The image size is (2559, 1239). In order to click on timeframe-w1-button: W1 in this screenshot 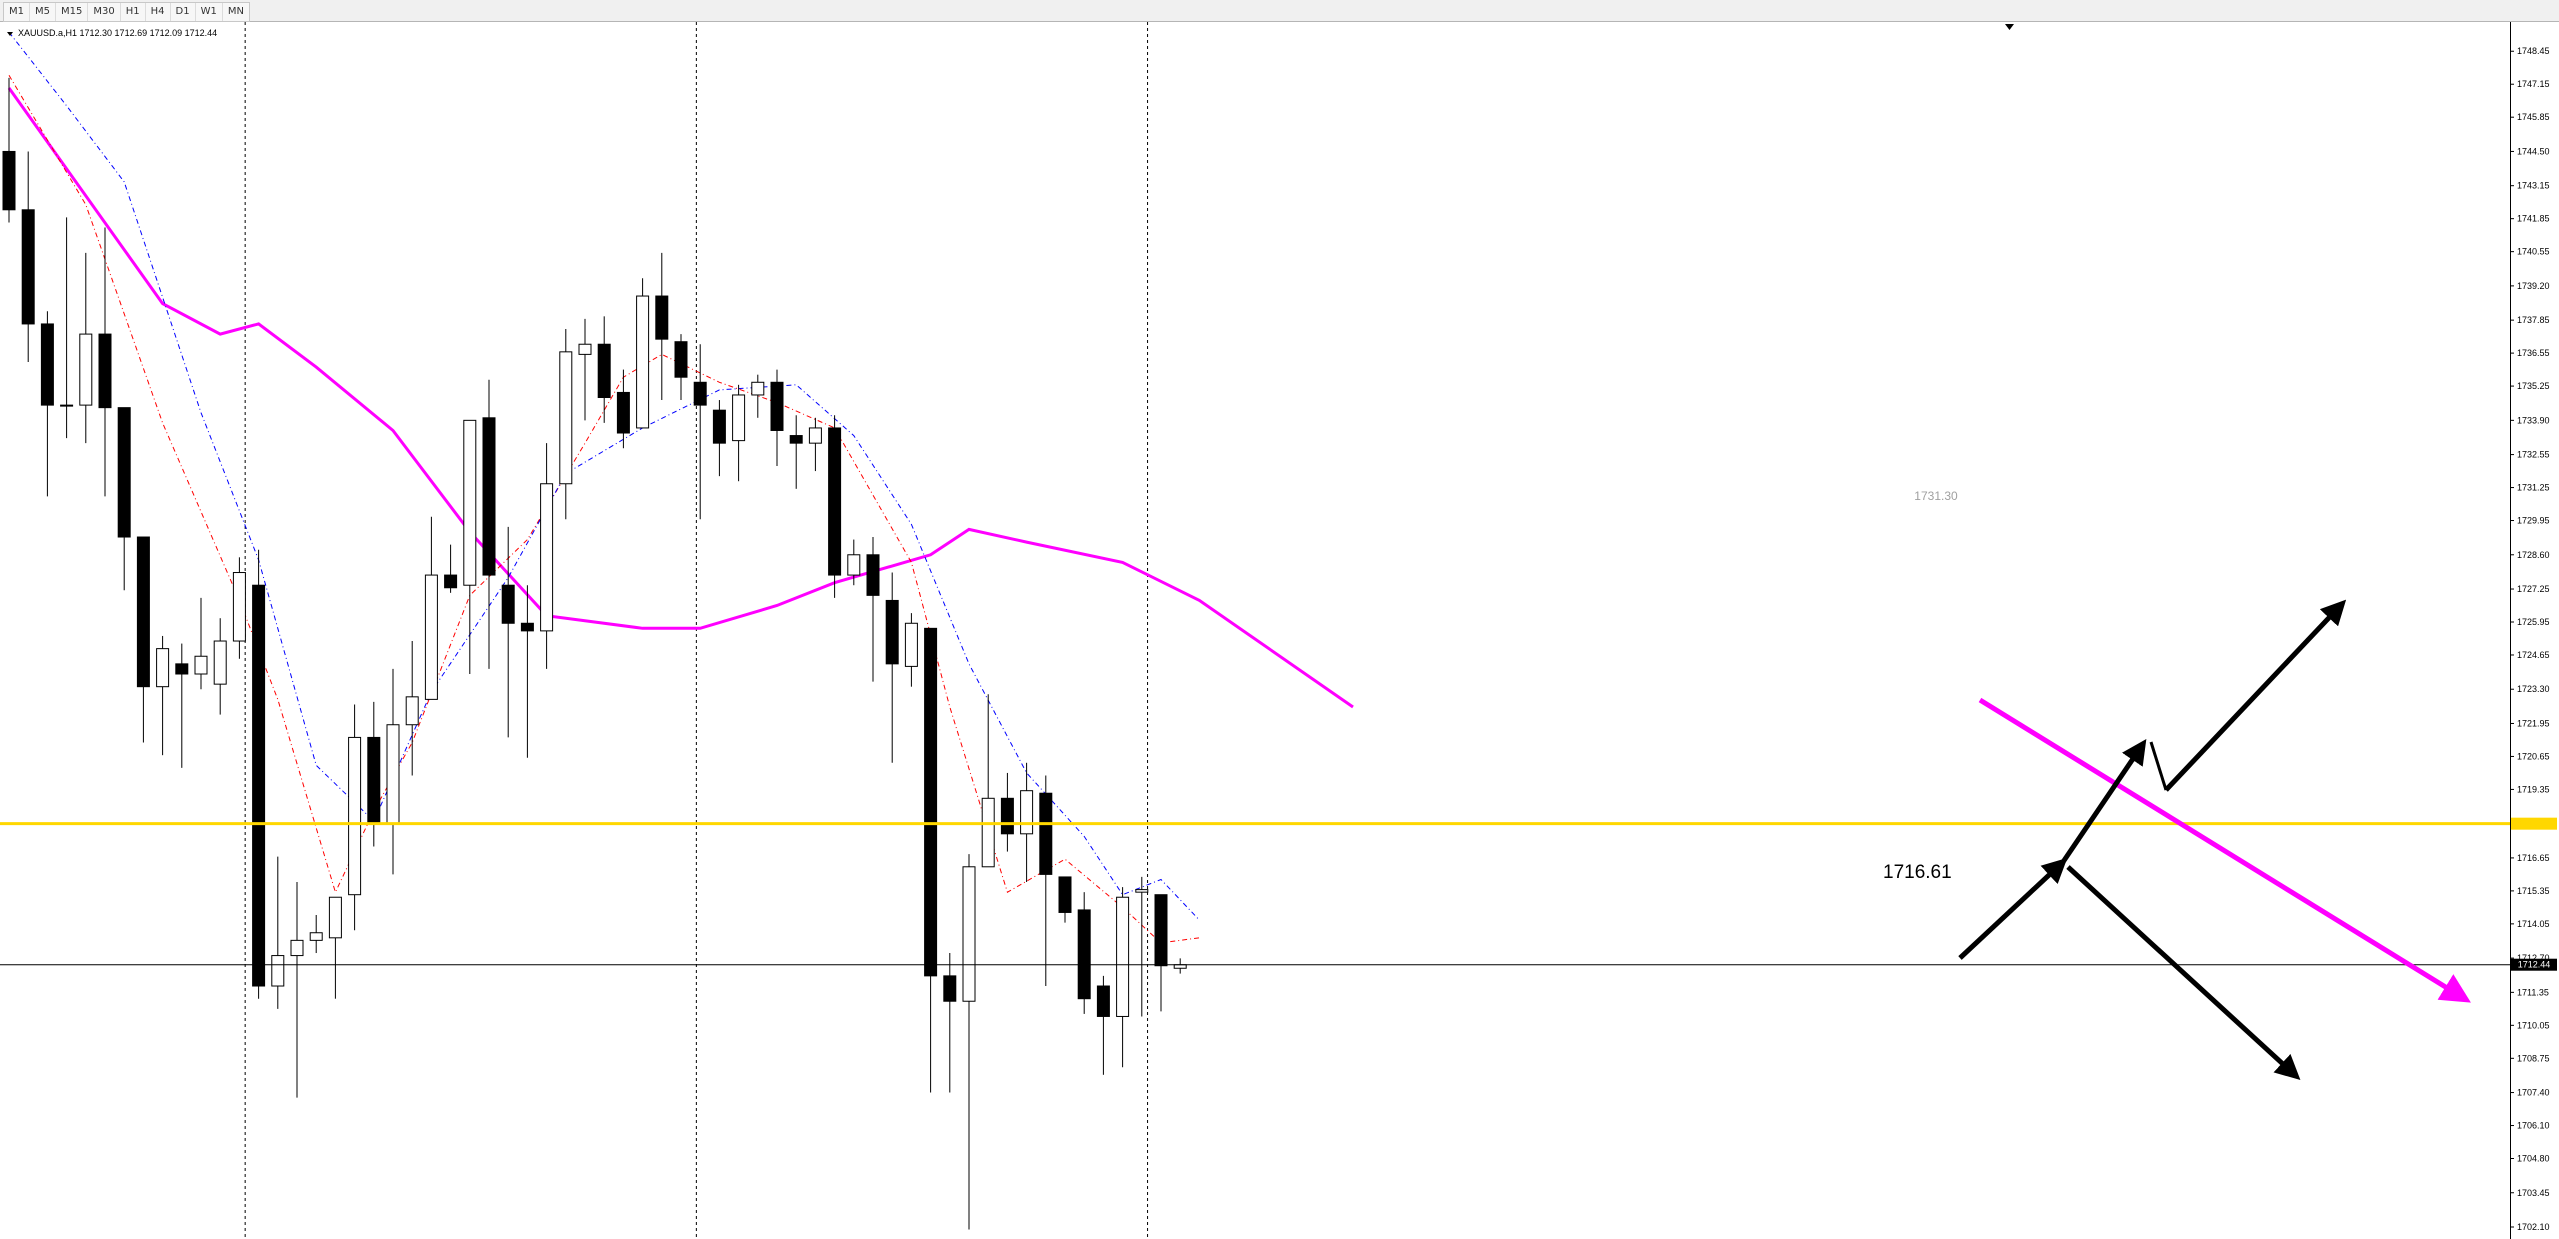, I will do `click(209, 12)`.